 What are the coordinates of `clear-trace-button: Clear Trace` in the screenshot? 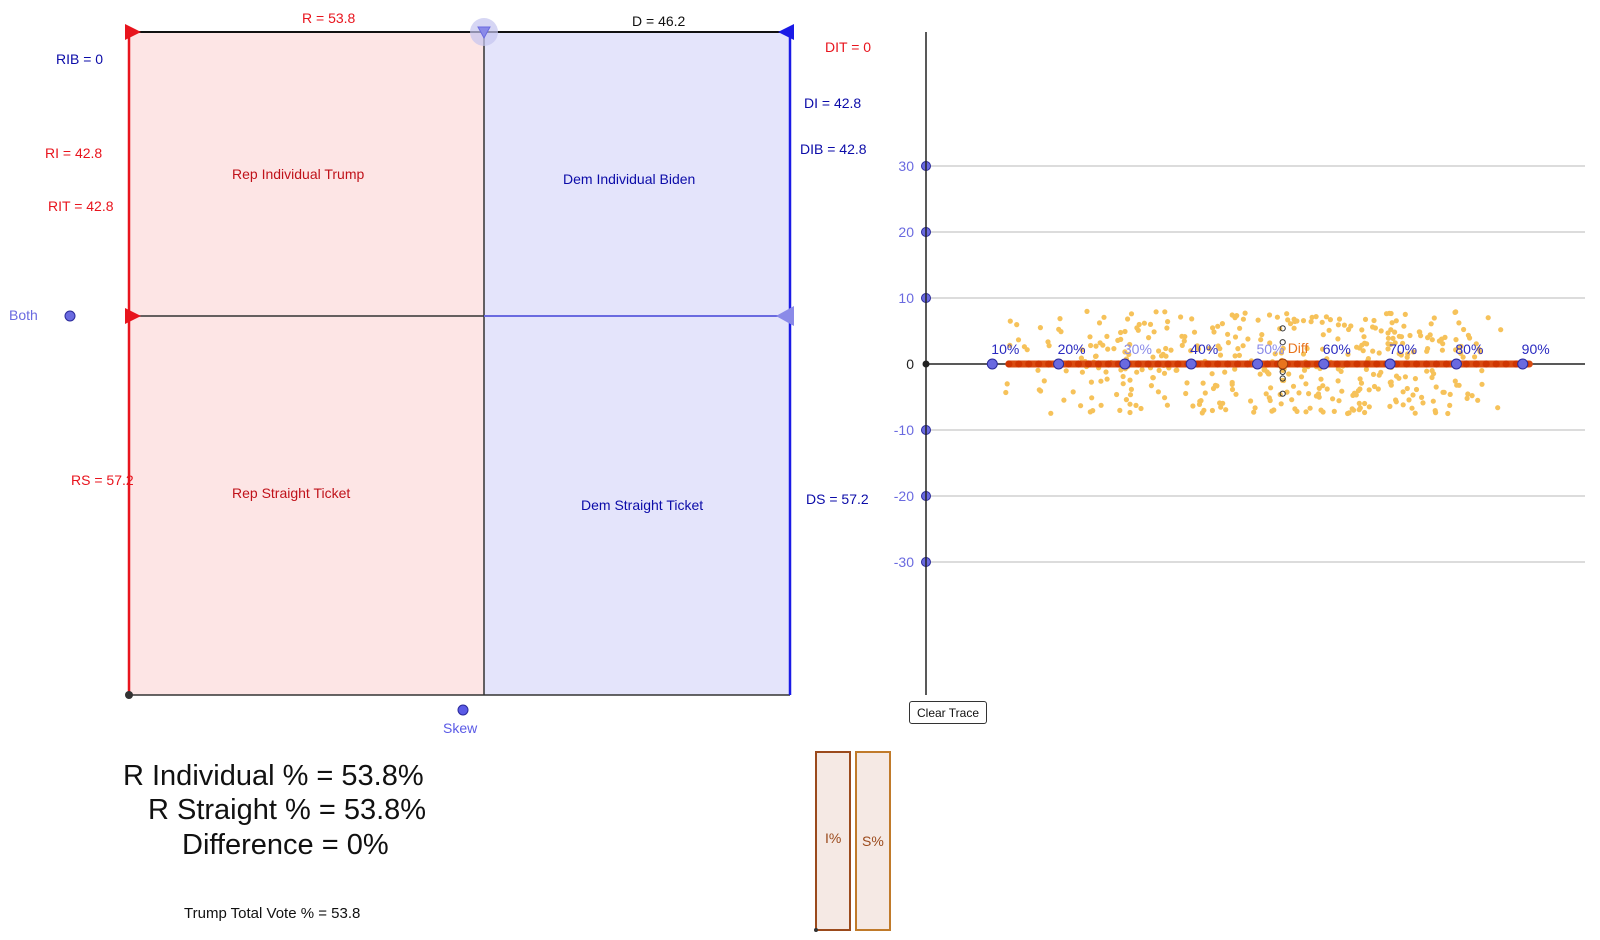 It's located at (948, 712).